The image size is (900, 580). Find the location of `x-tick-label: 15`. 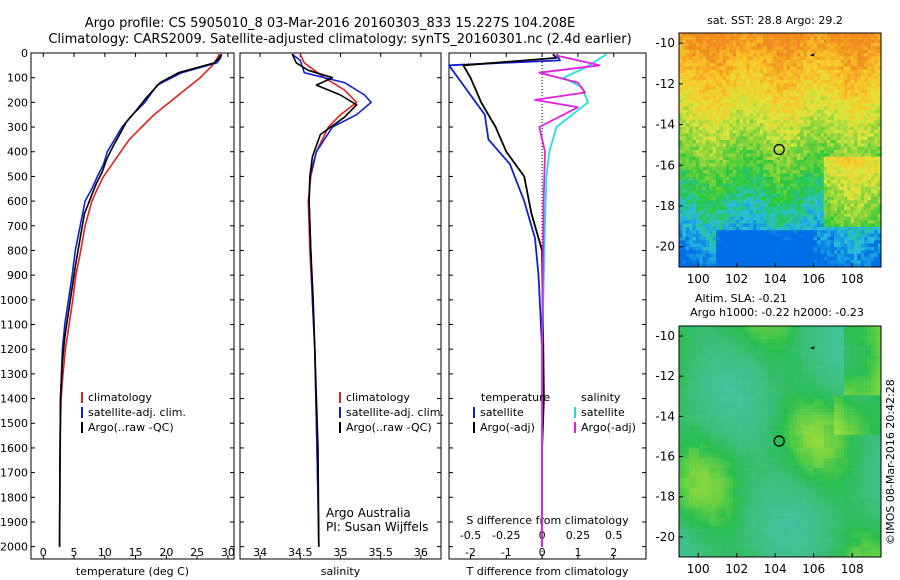

x-tick-label: 15 is located at coordinates (136, 552).